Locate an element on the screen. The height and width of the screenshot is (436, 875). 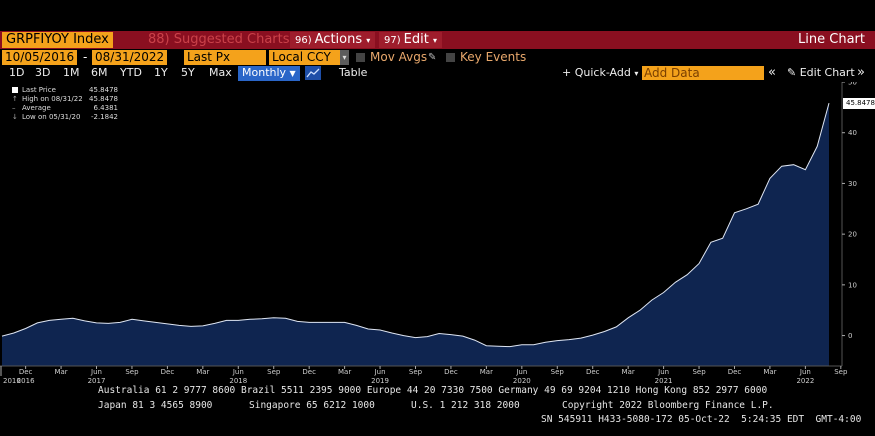
legend-label: Average is located at coordinates (36, 108).